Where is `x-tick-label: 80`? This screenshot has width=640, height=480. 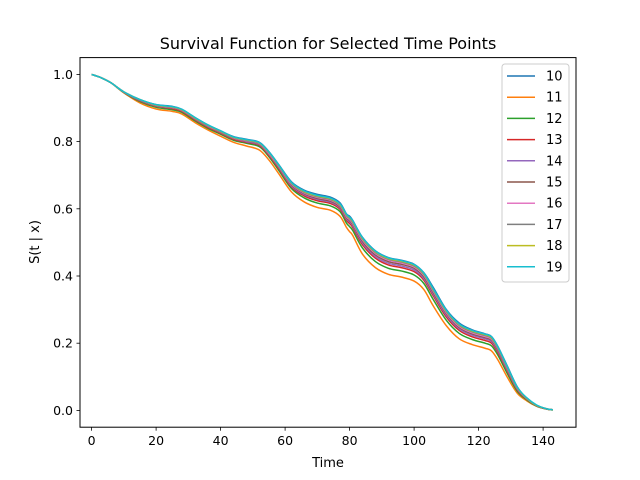 x-tick-label: 80 is located at coordinates (350, 440).